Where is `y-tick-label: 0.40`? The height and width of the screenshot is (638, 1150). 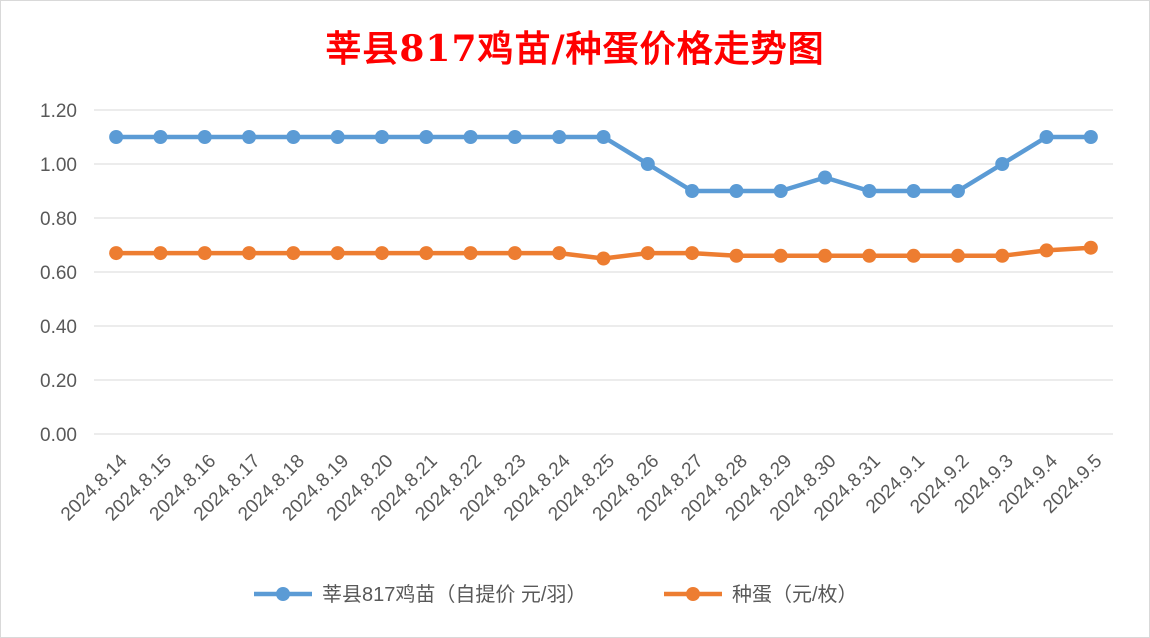 y-tick-label: 0.40 is located at coordinates (58, 327).